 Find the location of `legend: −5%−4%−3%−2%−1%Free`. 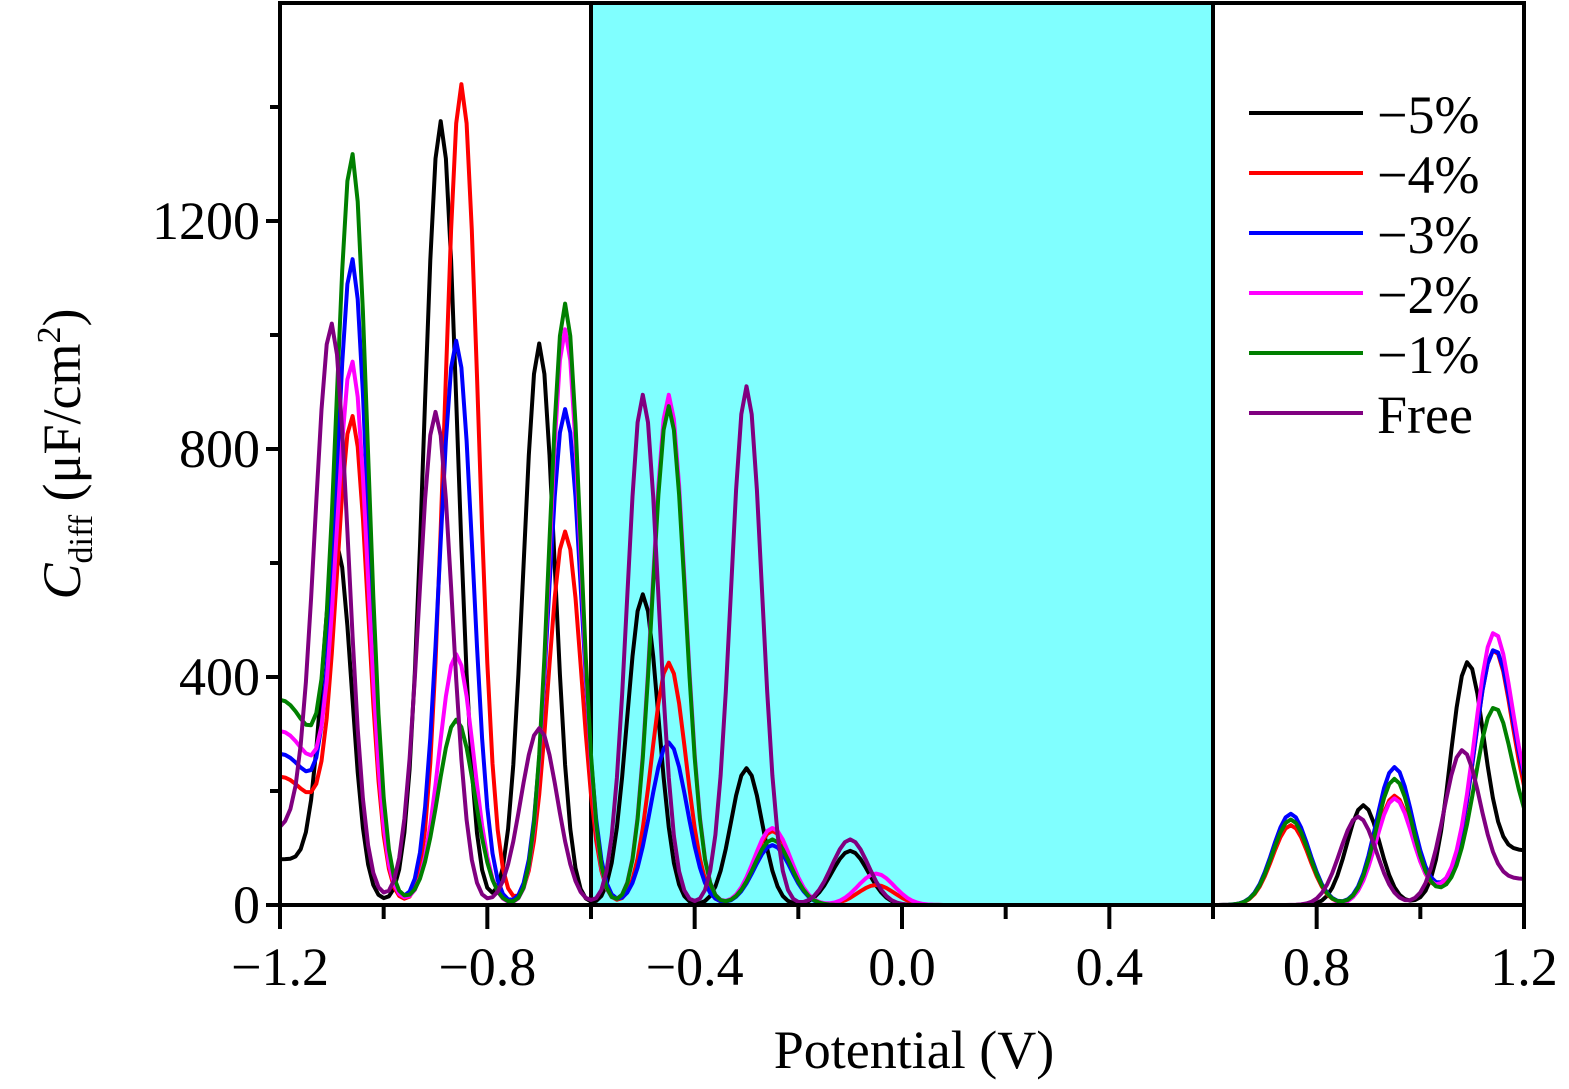

legend: −5%−4%−3%−2%−1%Free is located at coordinates (1364, 265).